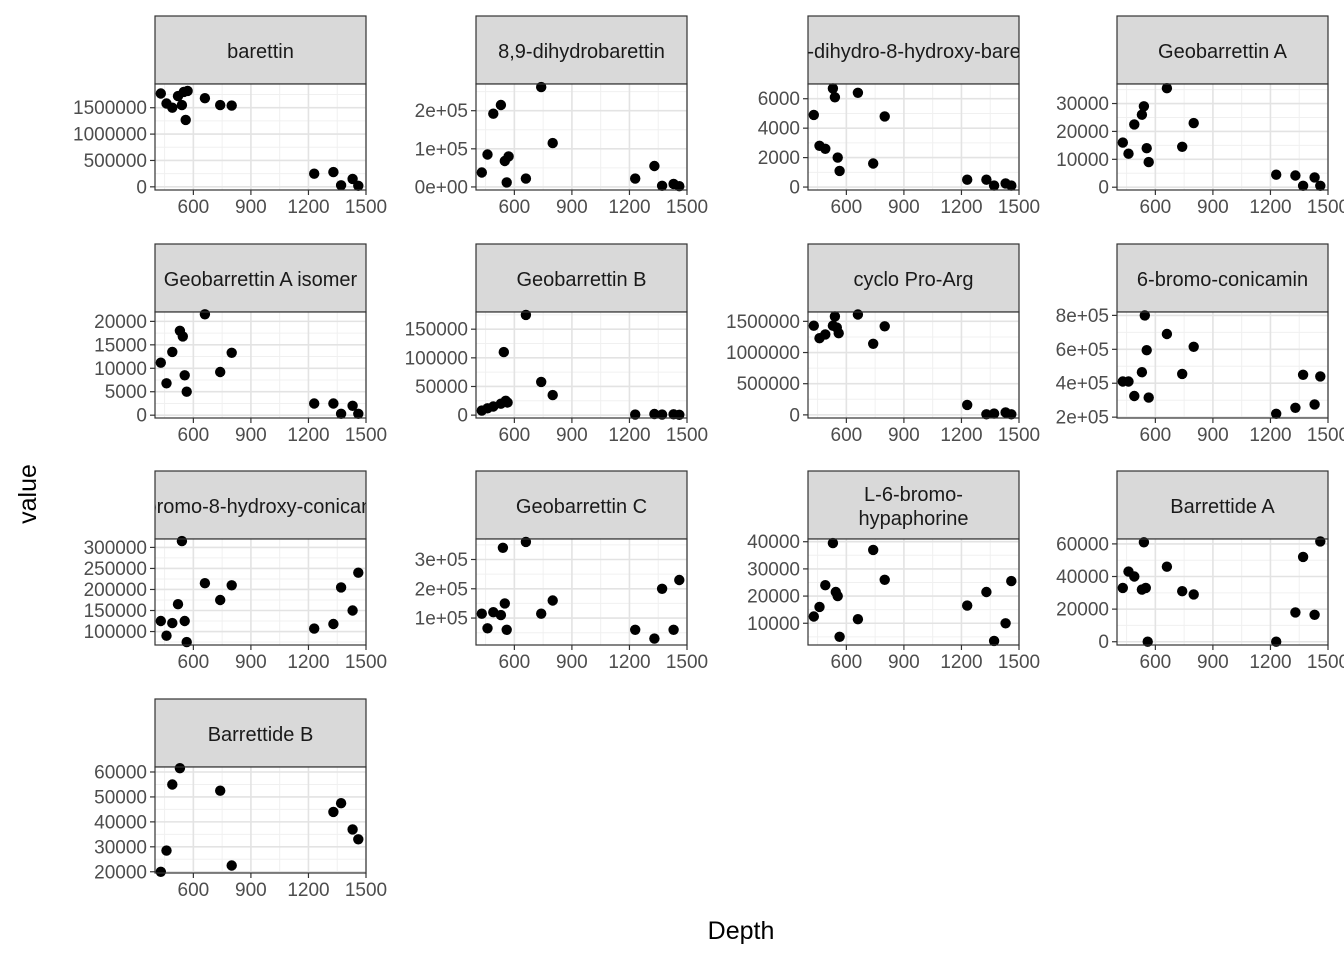 The height and width of the screenshot is (965, 1344). Describe the element at coordinates (1082, 104) in the screenshot. I see `y-tick-label: 30000` at that location.